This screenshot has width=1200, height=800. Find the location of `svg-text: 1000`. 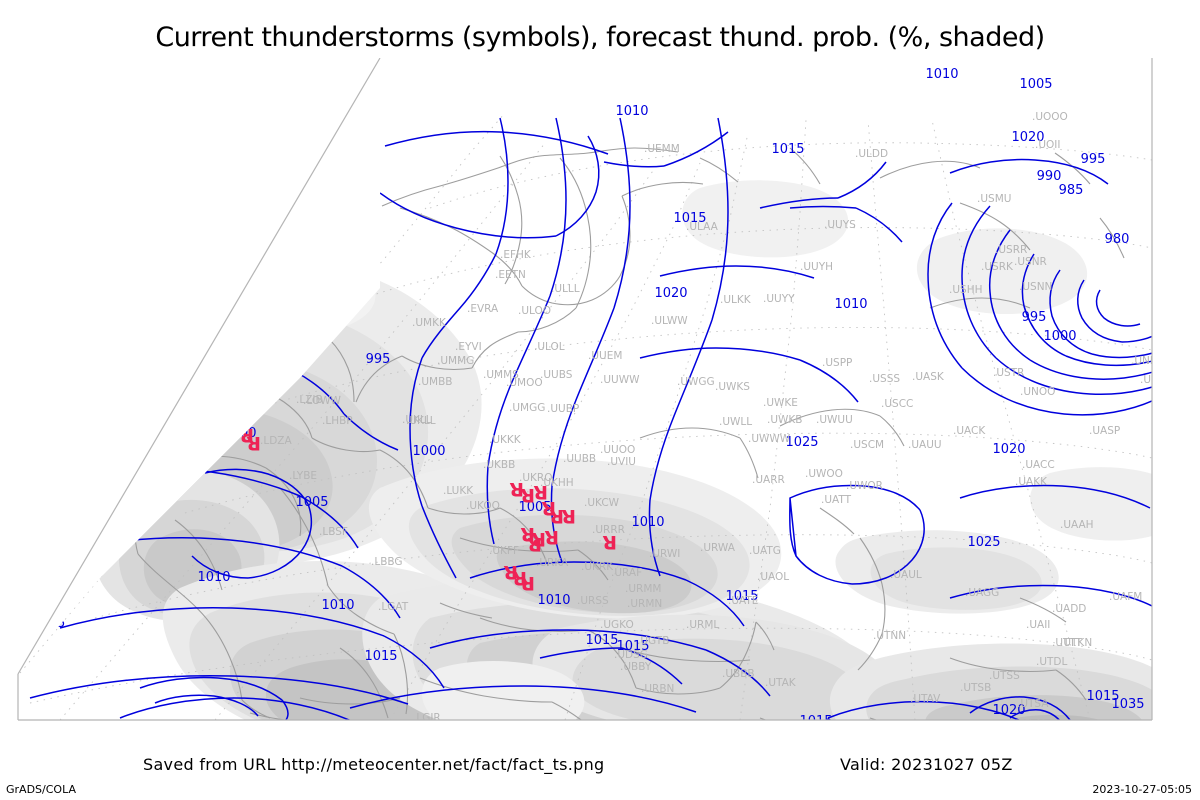

svg-text: 1000 is located at coordinates (428, 451).